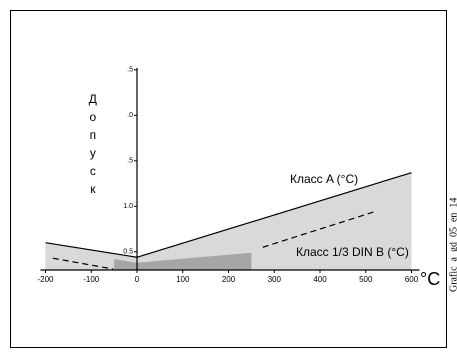 The height and width of the screenshot is (358, 457). I want to click on x-tick-label: 400, so click(320, 279).